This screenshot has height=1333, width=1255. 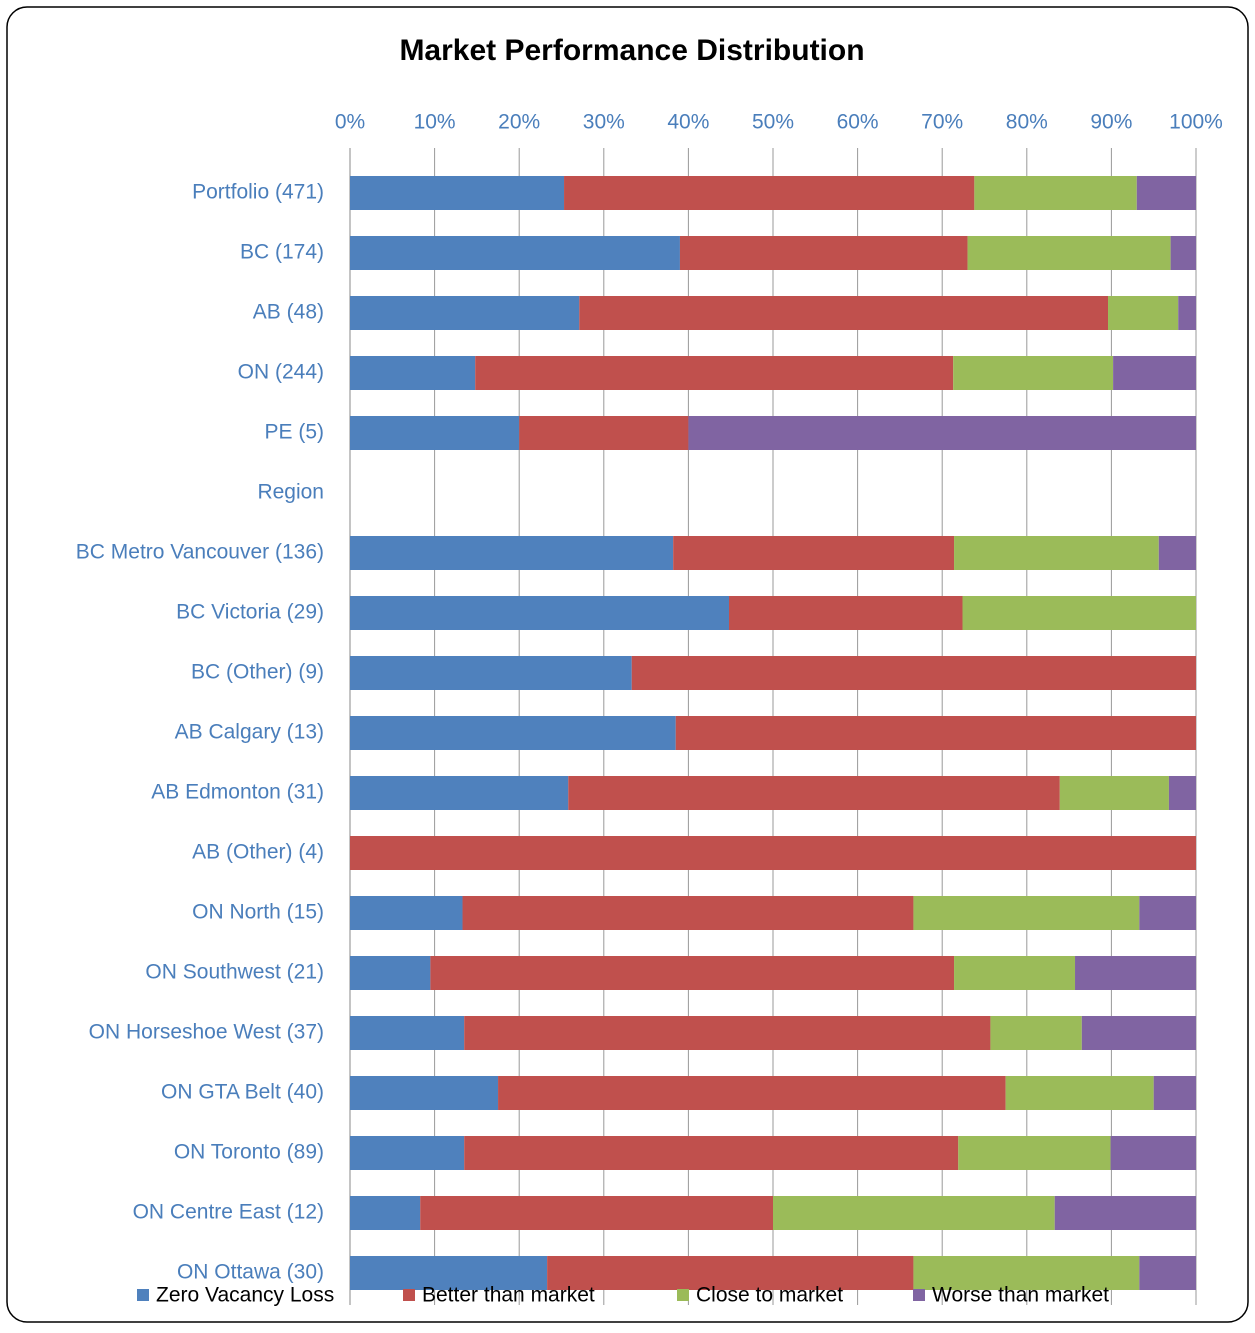 I want to click on y-tick-label: ON GTA Belt (40), so click(x=242, y=1092).